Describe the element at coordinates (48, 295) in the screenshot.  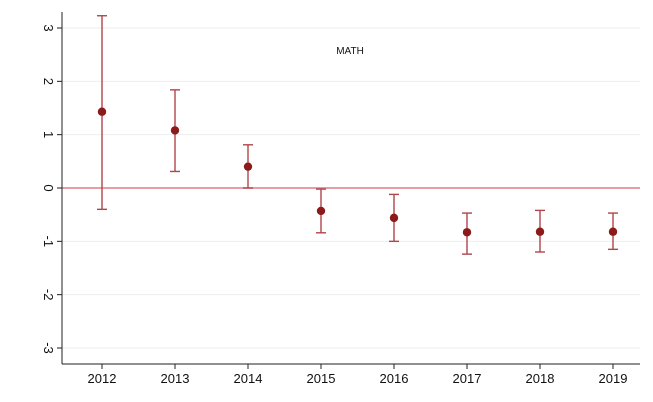
I see `y-tick-label: -2` at that location.